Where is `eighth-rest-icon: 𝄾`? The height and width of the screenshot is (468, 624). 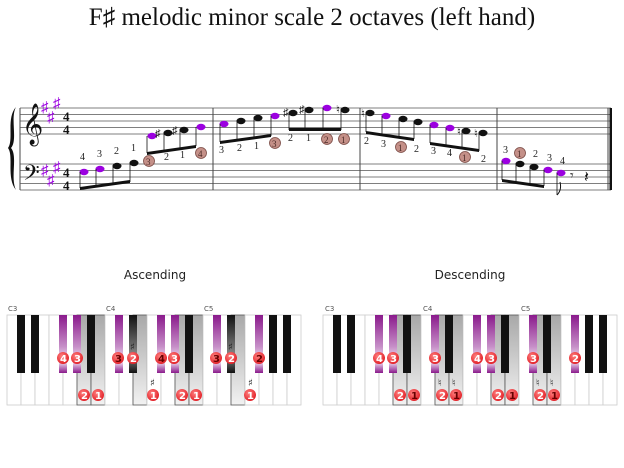
eighth-rest-icon: 𝄾 is located at coordinates (572, 176).